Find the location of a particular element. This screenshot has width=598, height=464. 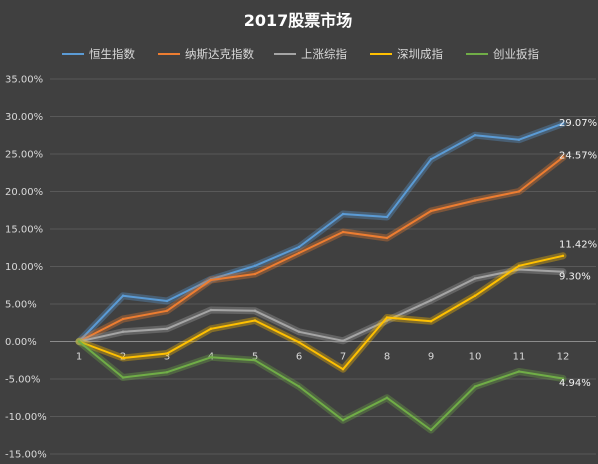

legend-label: 创业扳指 is located at coordinates (516, 54).